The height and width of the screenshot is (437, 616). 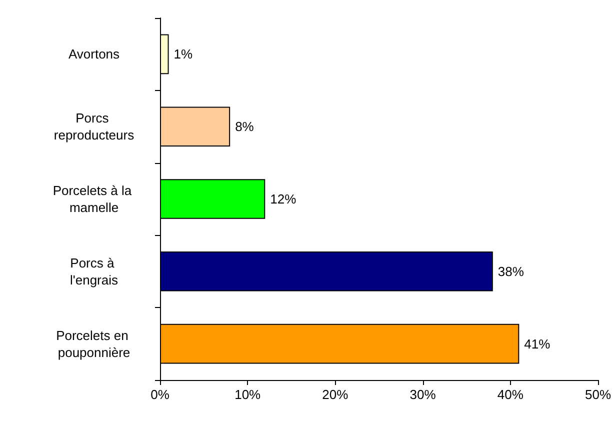 What do you see at coordinates (283, 199) in the screenshot?
I see `data-label: 12%` at bounding box center [283, 199].